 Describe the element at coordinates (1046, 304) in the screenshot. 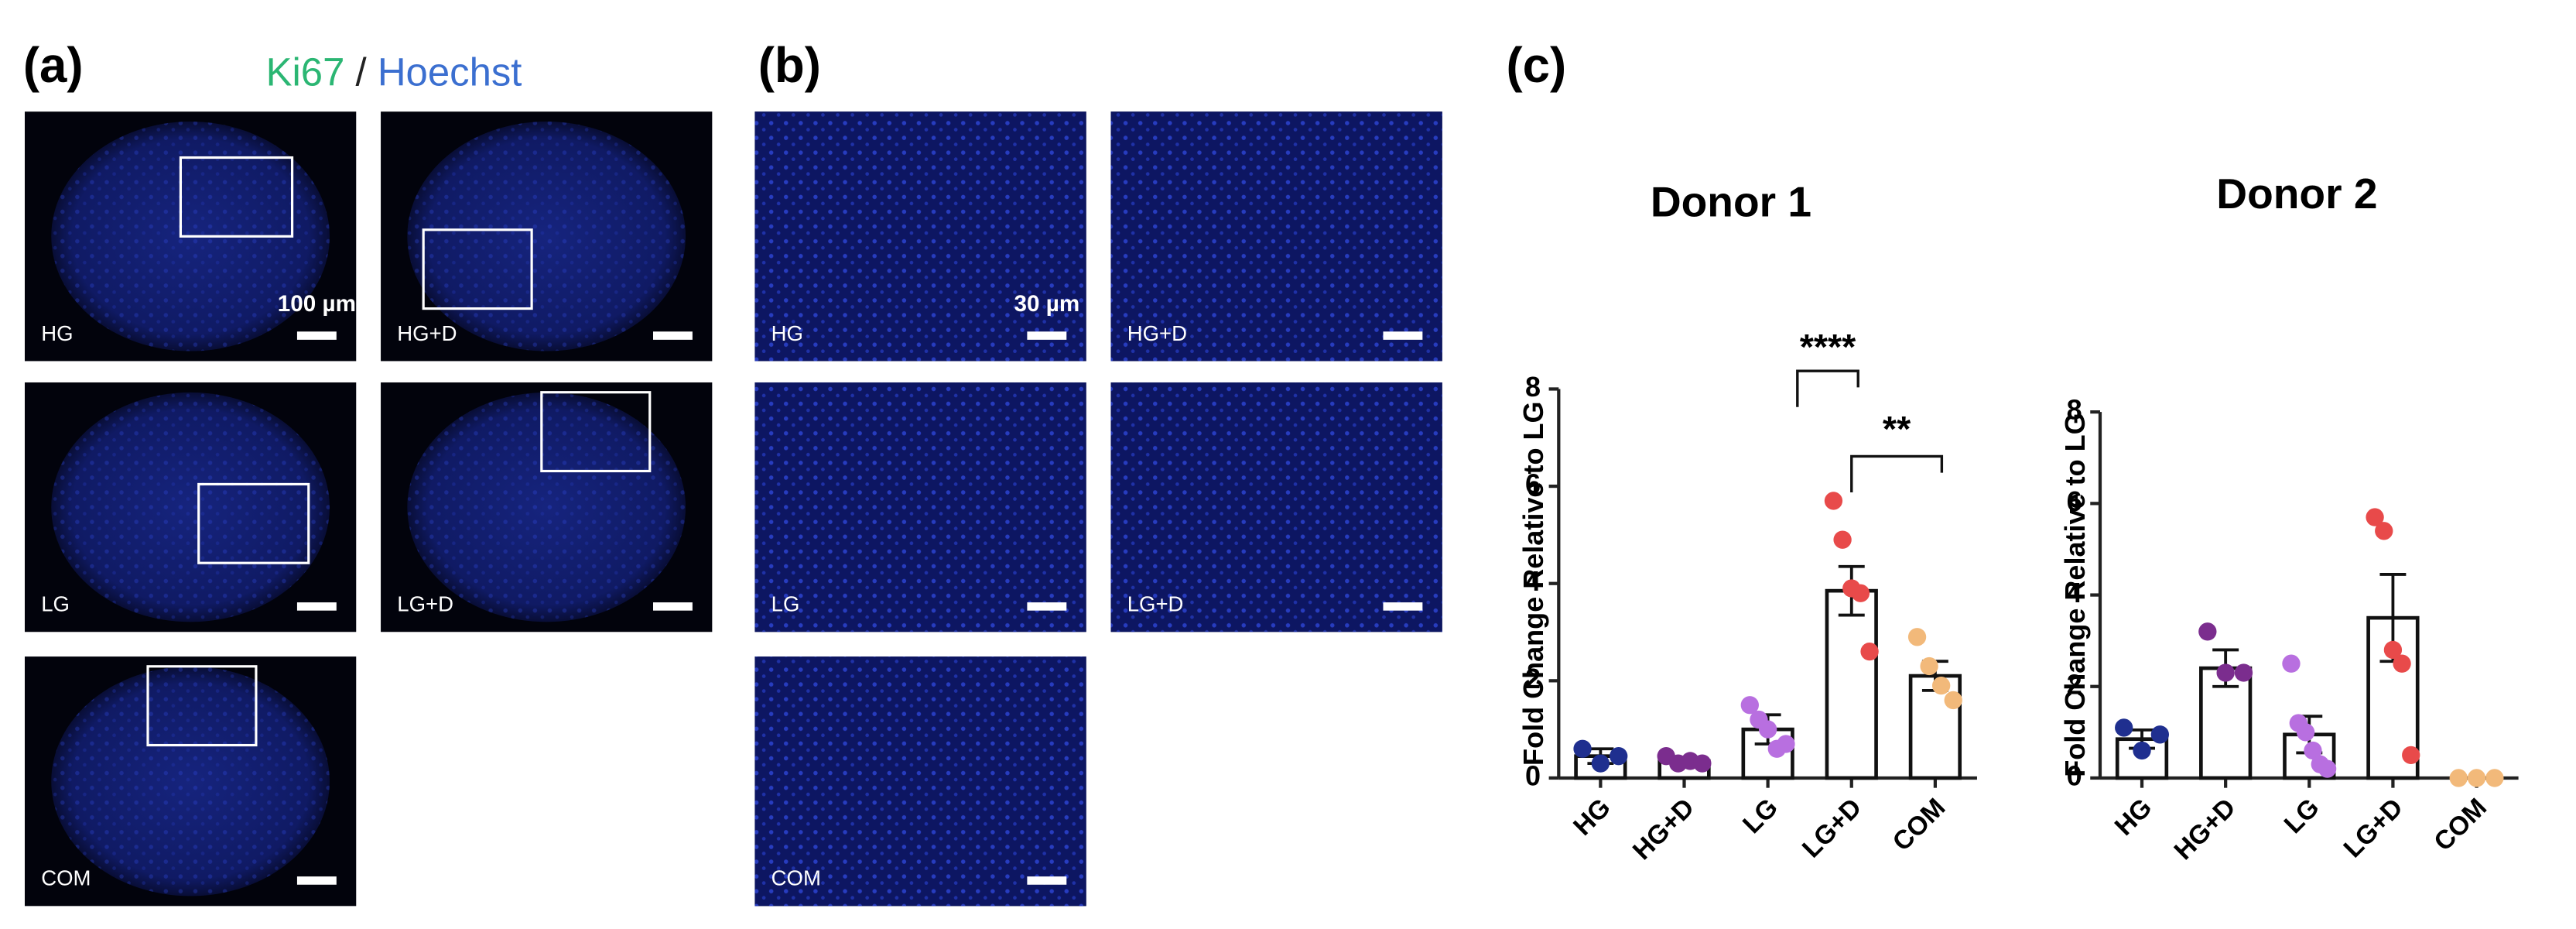

I see `scale-bar-label: 30 µm` at that location.